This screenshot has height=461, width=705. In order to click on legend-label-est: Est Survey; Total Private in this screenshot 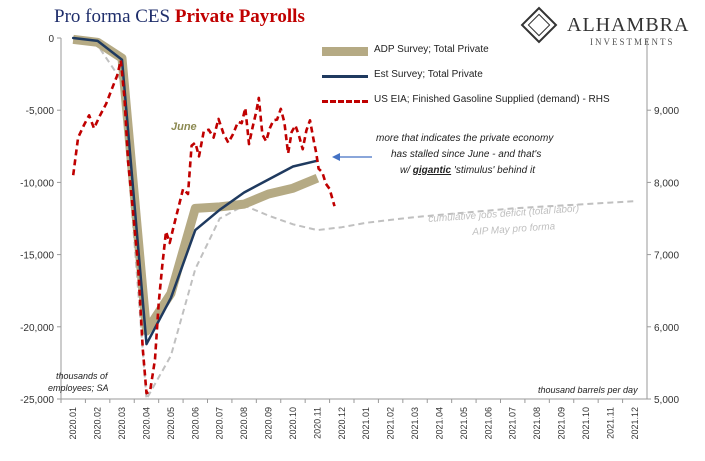, I will do `click(428, 74)`.